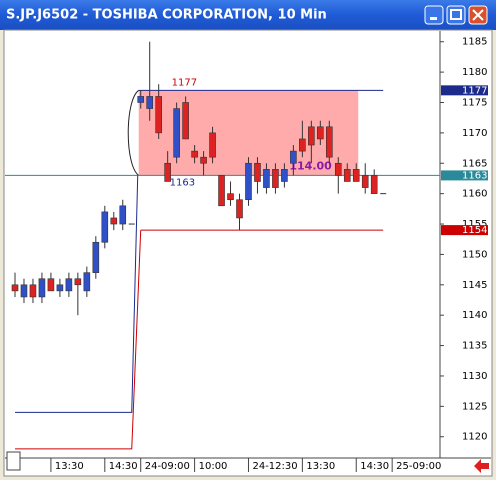 The image size is (496, 480). What do you see at coordinates (418, 466) in the screenshot?
I see `x-tick-label: 25-09:00` at bounding box center [418, 466].